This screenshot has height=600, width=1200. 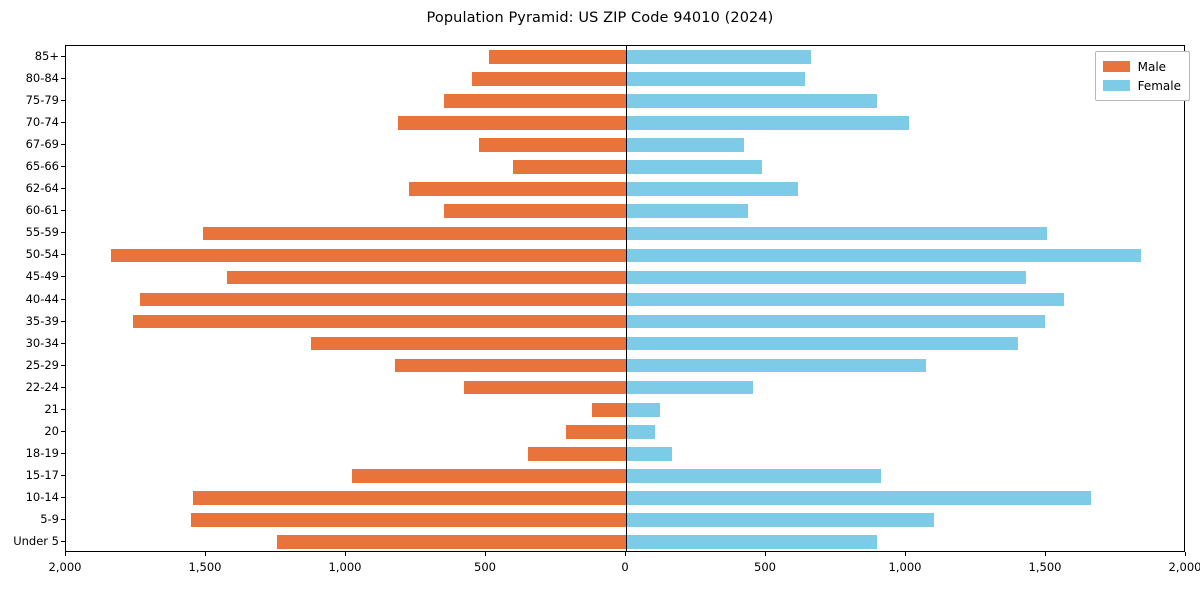 I want to click on x-tick-label: 1,500, so click(x=1045, y=567).